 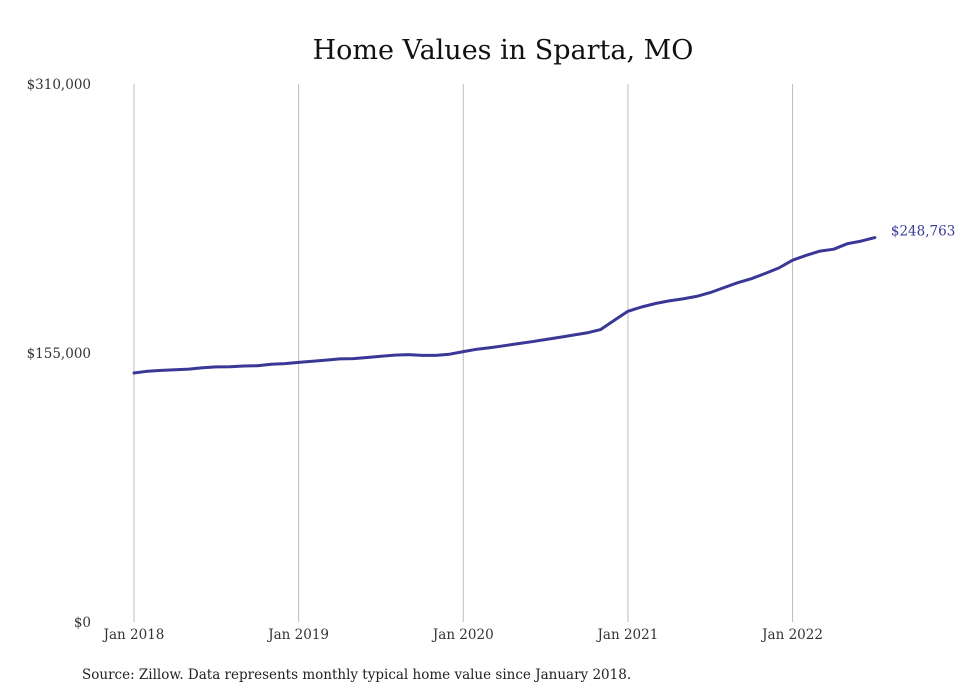 I want to click on y-tick-label: $155,000, so click(x=59, y=354).